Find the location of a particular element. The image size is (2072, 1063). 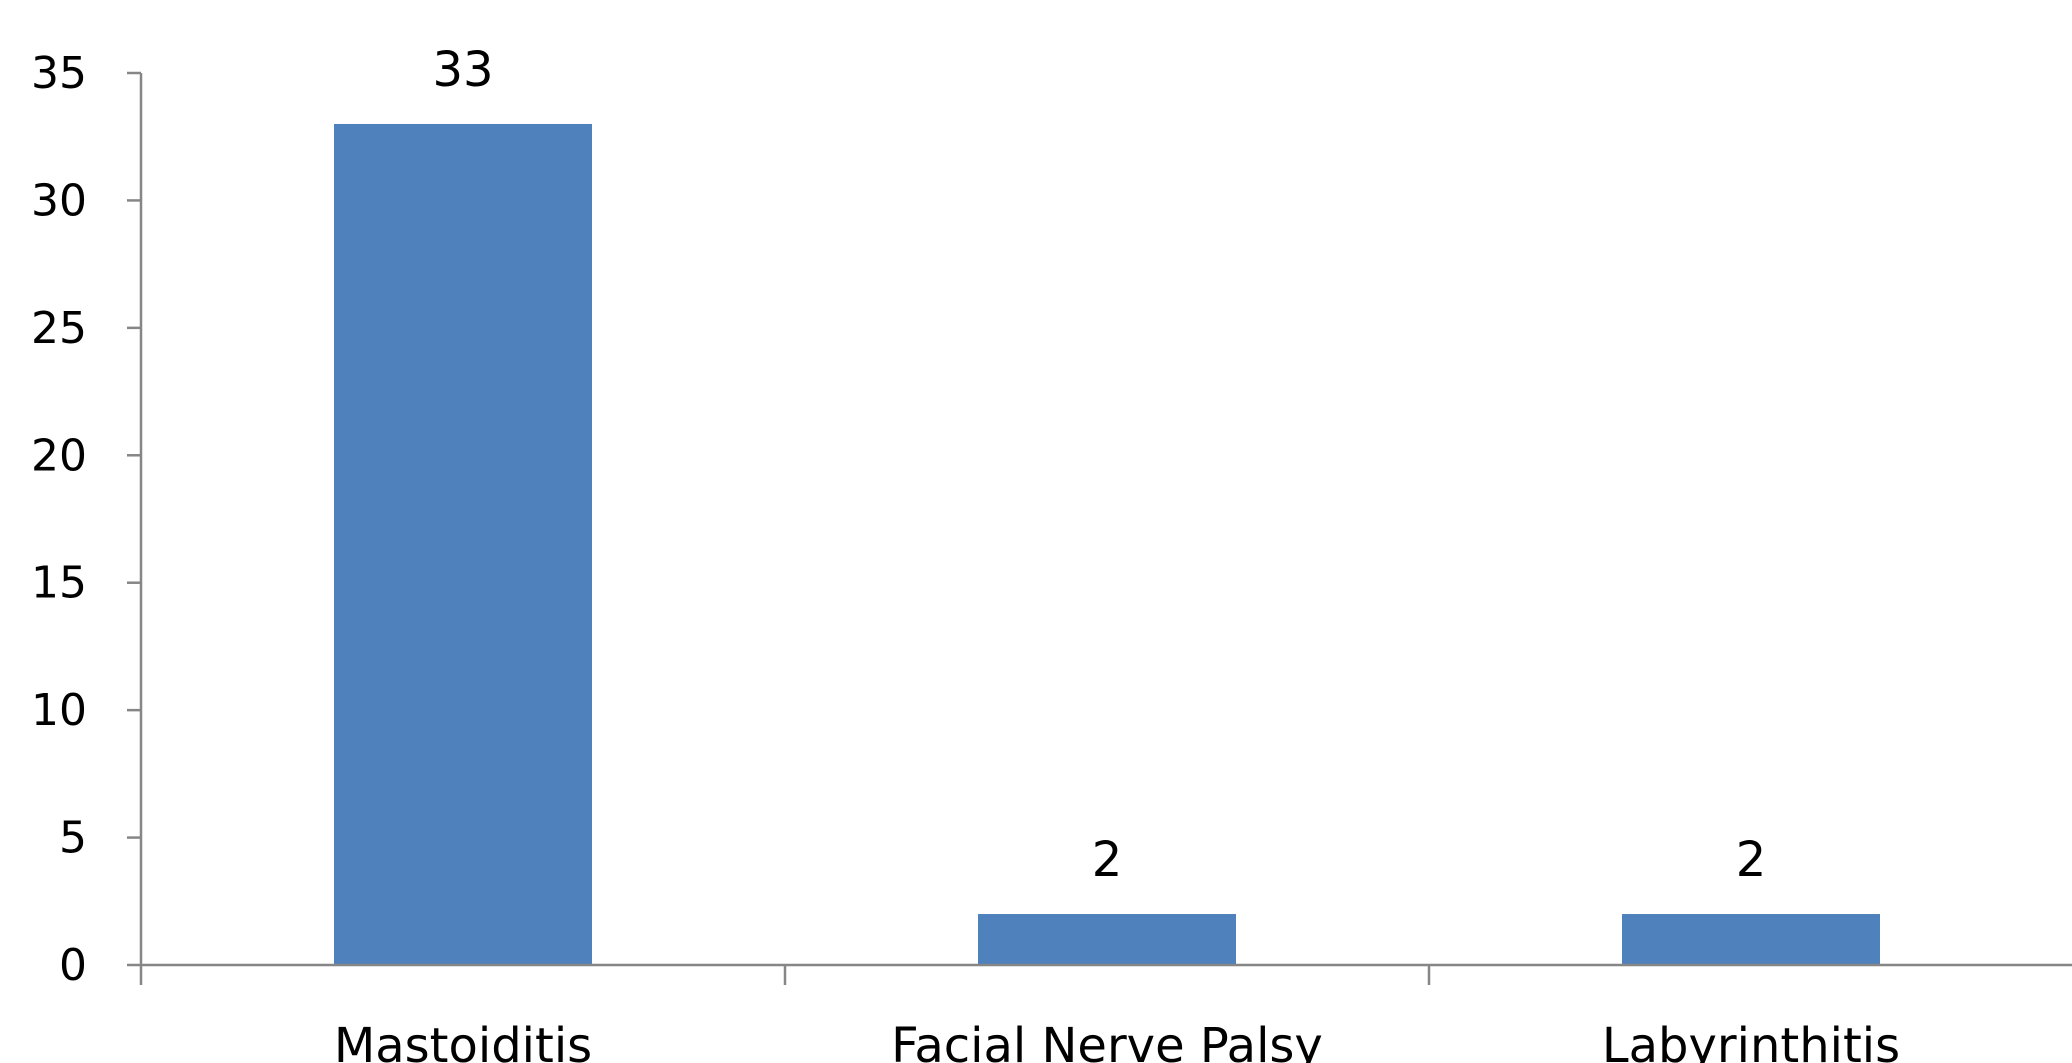

y-tick-label: 10 is located at coordinates (59, 710).